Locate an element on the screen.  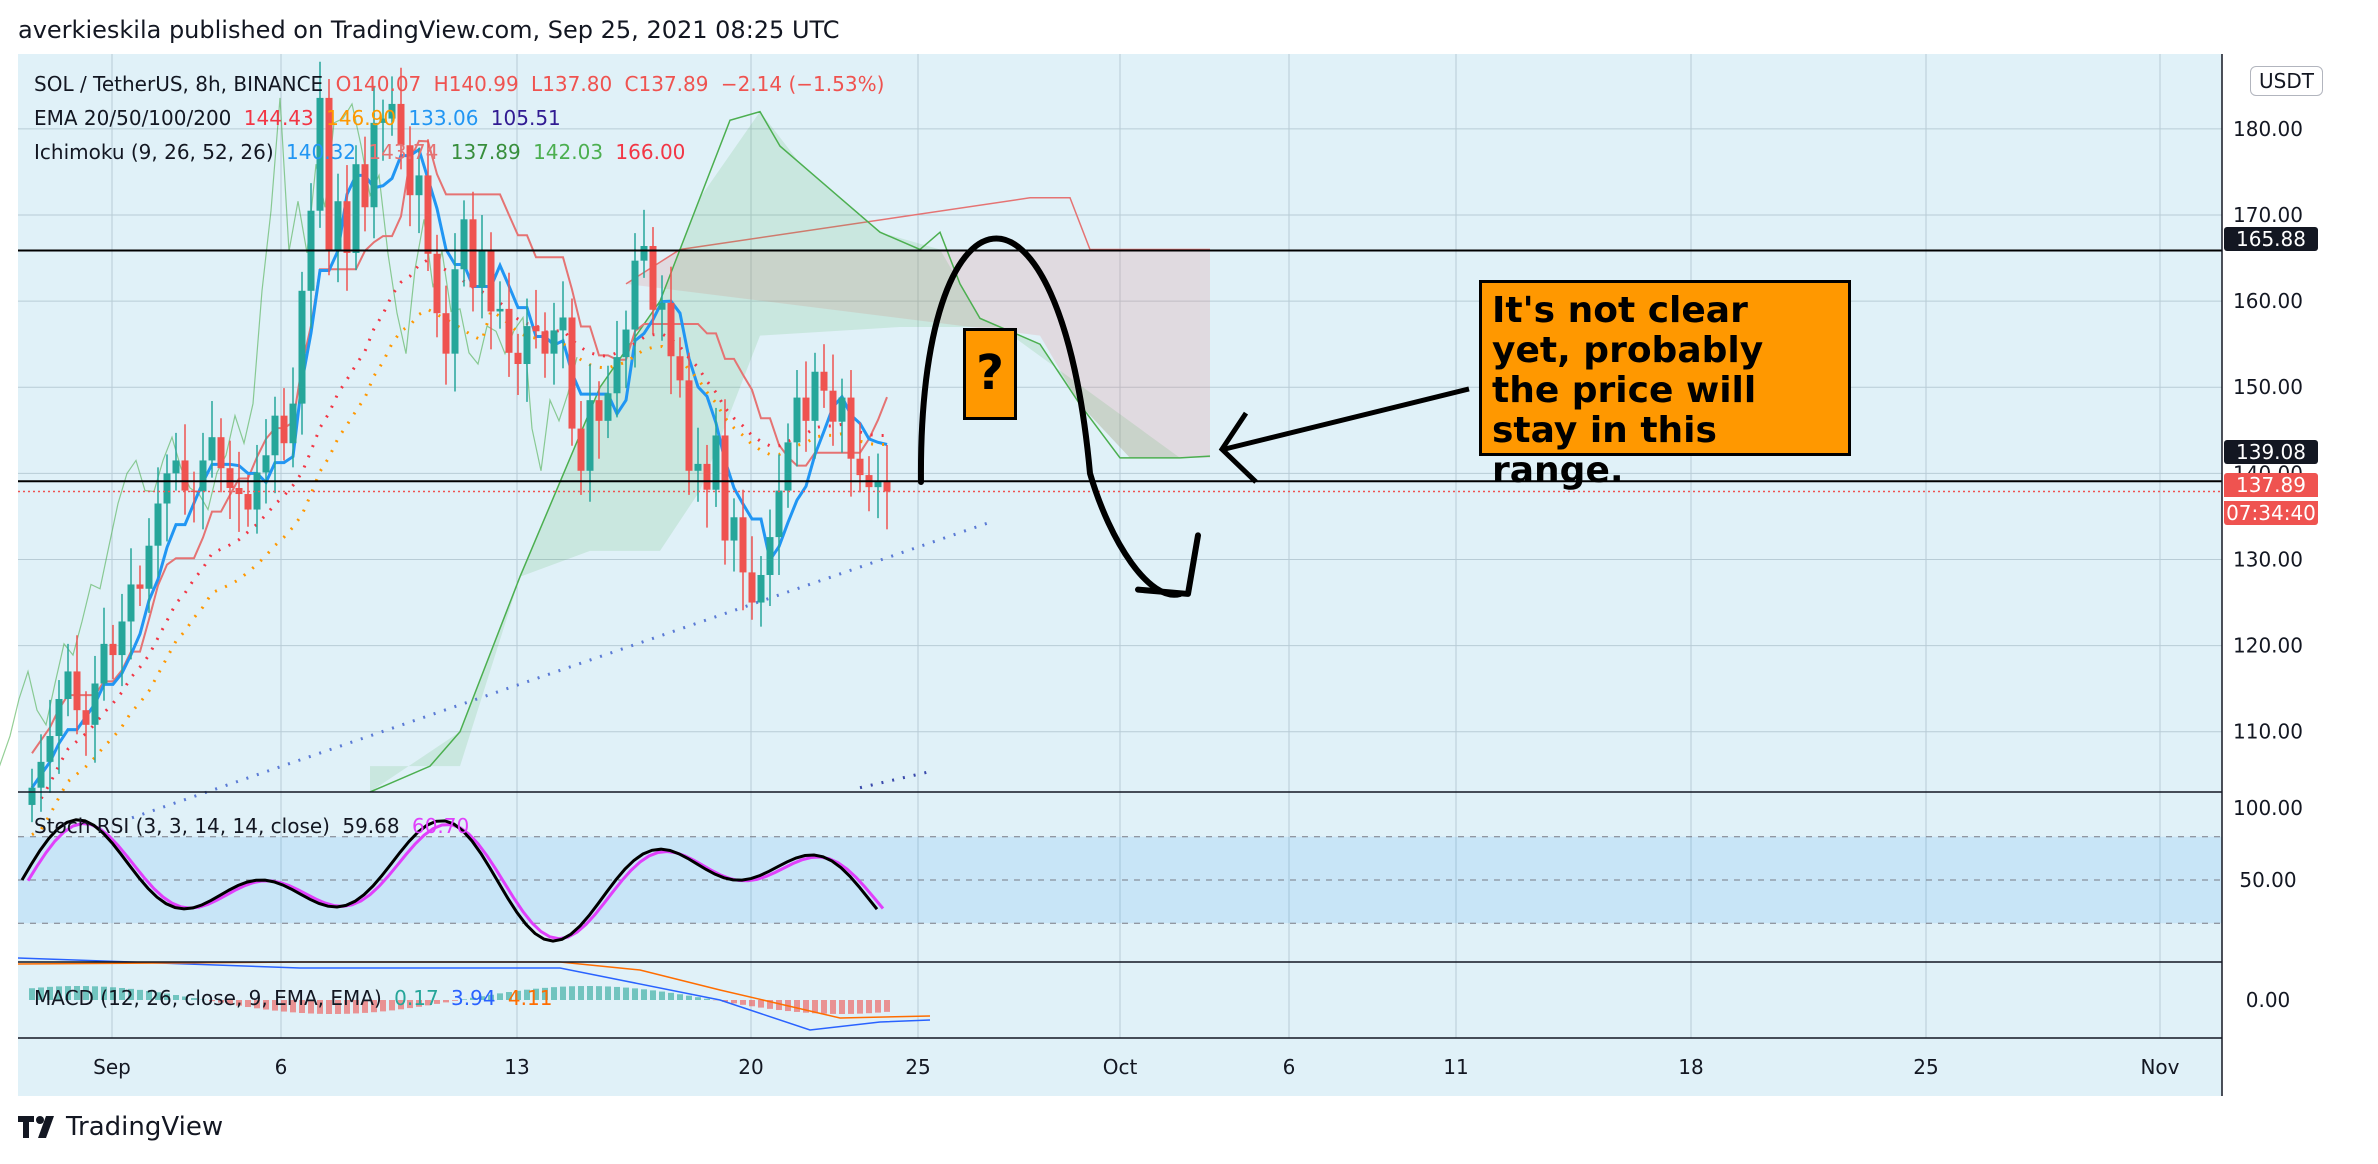
legend-close: C137.89 is located at coordinates (666, 84).